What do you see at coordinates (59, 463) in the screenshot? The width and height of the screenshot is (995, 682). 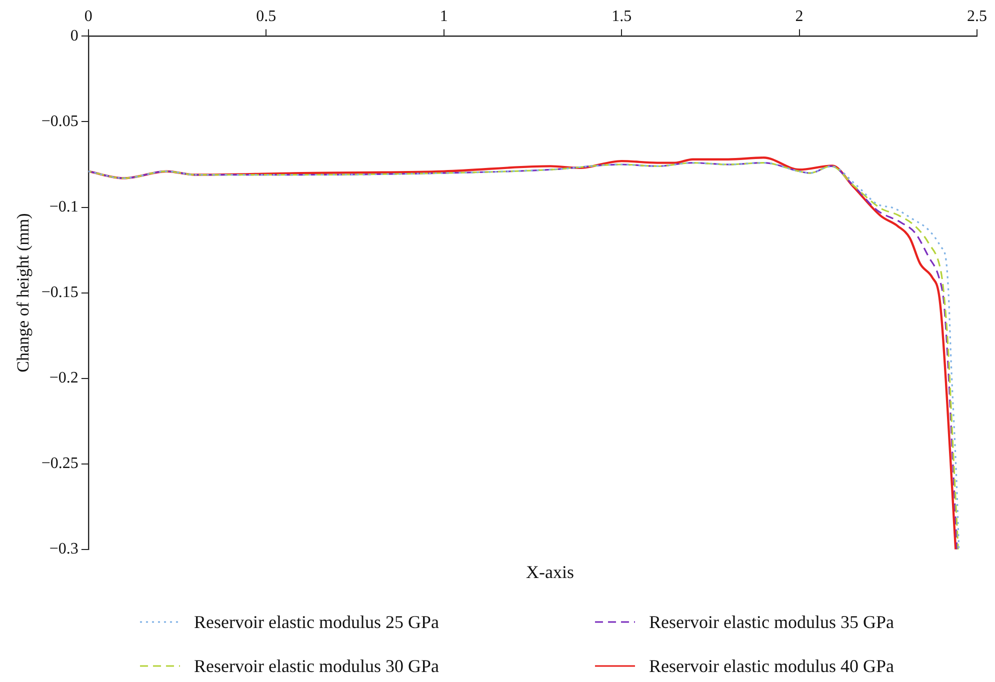 I see `y-tick-label: −0.25` at bounding box center [59, 463].